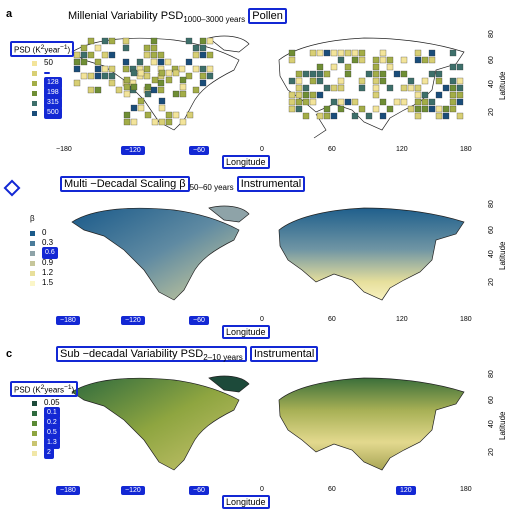 The image size is (512, 512). Describe the element at coordinates (502, 425) in the screenshot. I see `y-axis-label: Latitude` at that location.